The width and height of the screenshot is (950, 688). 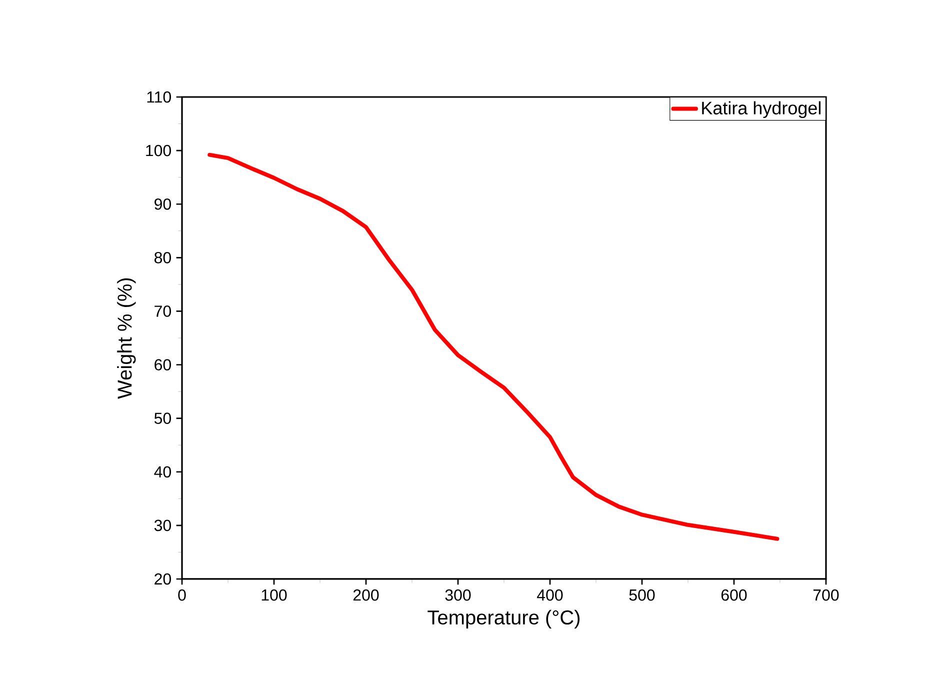 What do you see at coordinates (162, 579) in the screenshot?
I see `y-tick-label: 20` at bounding box center [162, 579].